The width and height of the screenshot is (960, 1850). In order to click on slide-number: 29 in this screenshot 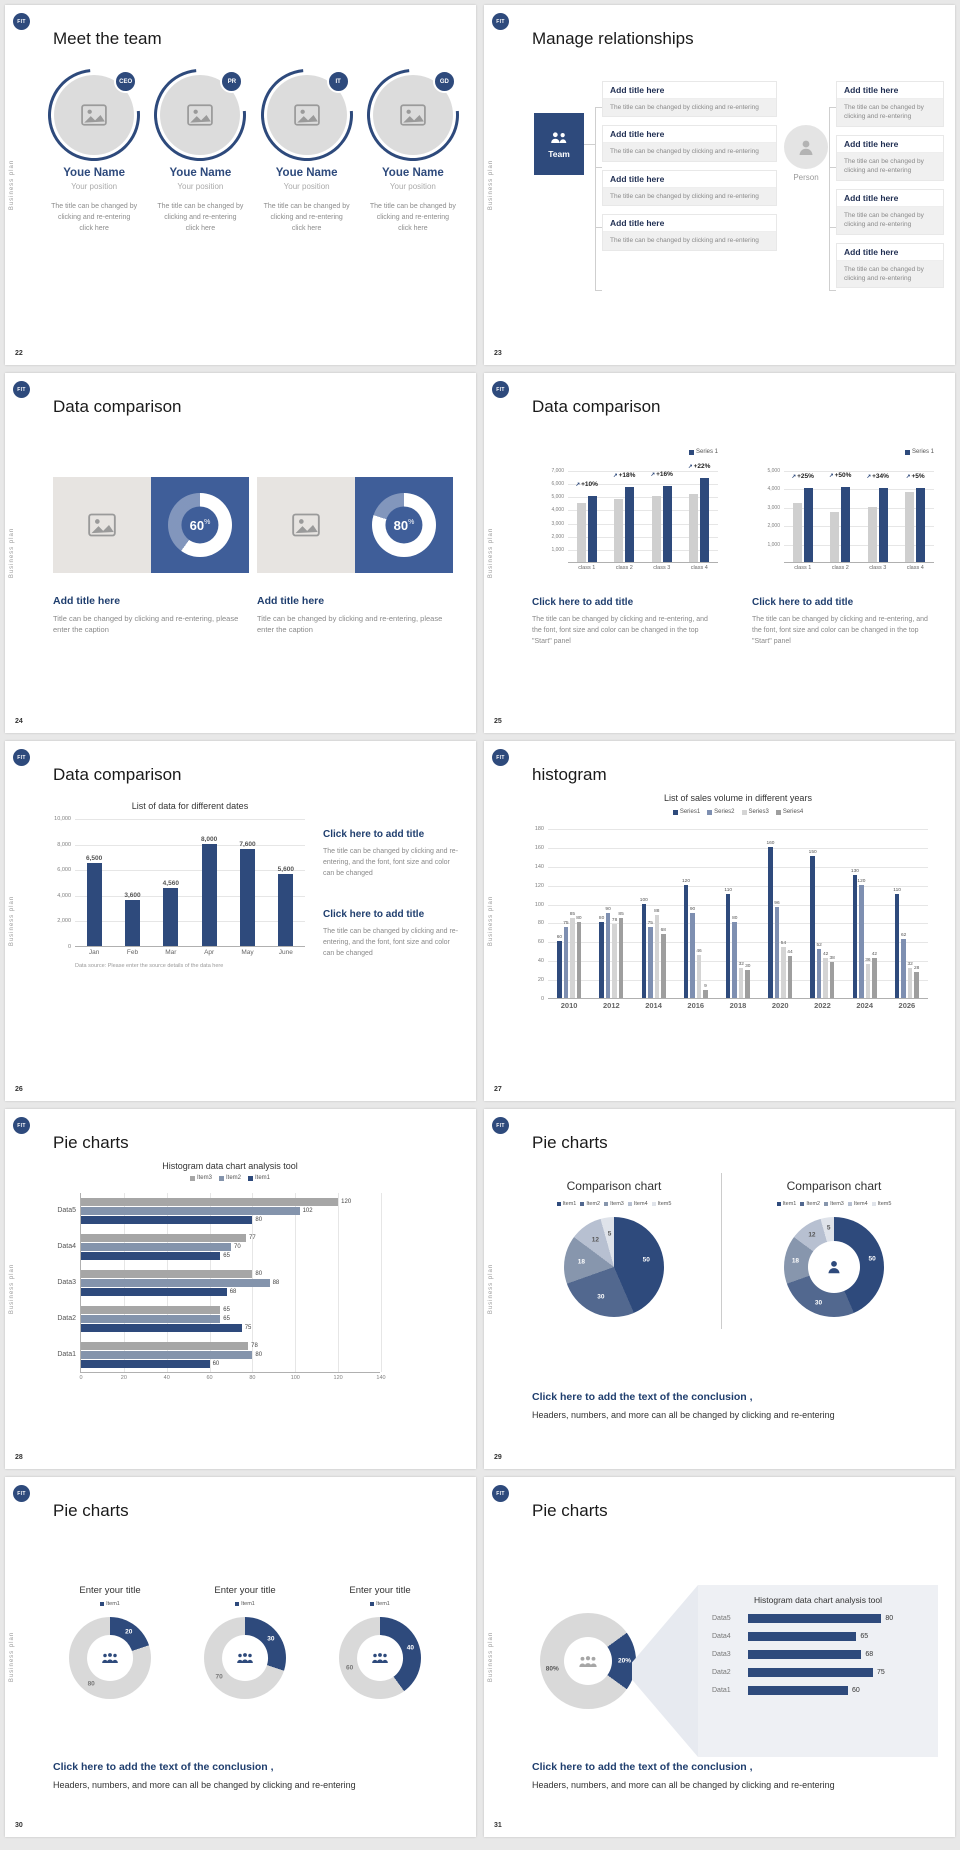, I will do `click(498, 1457)`.